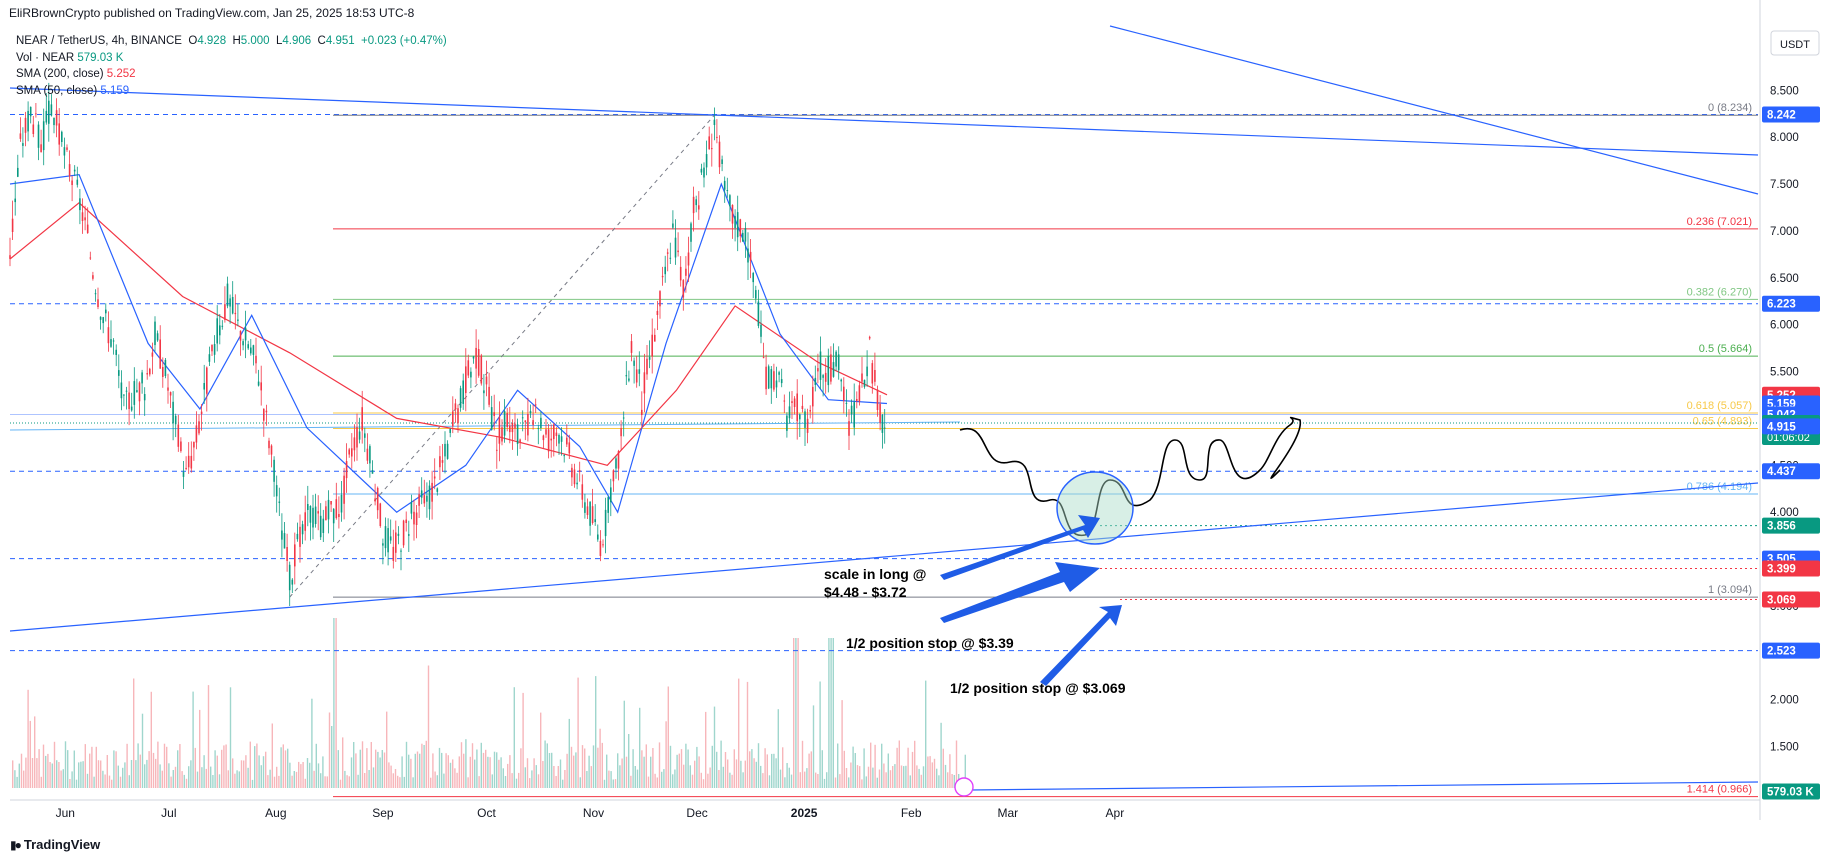 This screenshot has height=863, width=1835. Describe the element at coordinates (502, 356) in the screenshot. I see `fib-diagonal` at that location.